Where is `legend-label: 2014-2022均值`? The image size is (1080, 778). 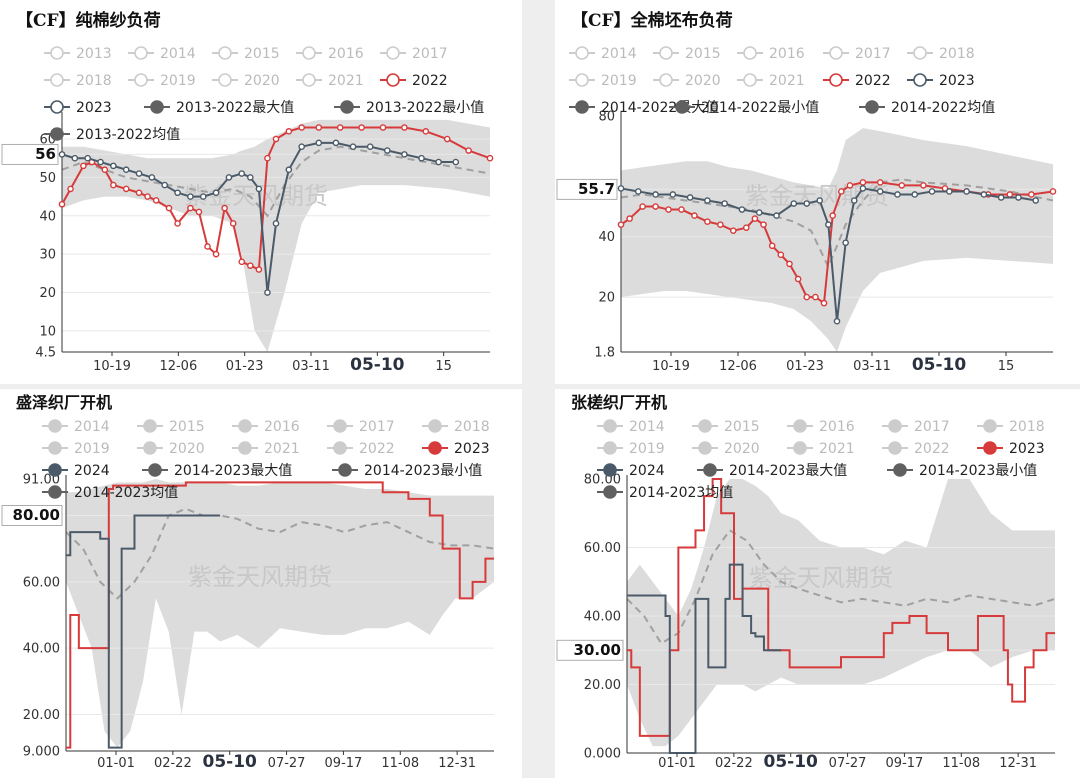
legend-label: 2014-2022均值 is located at coordinates (943, 108).